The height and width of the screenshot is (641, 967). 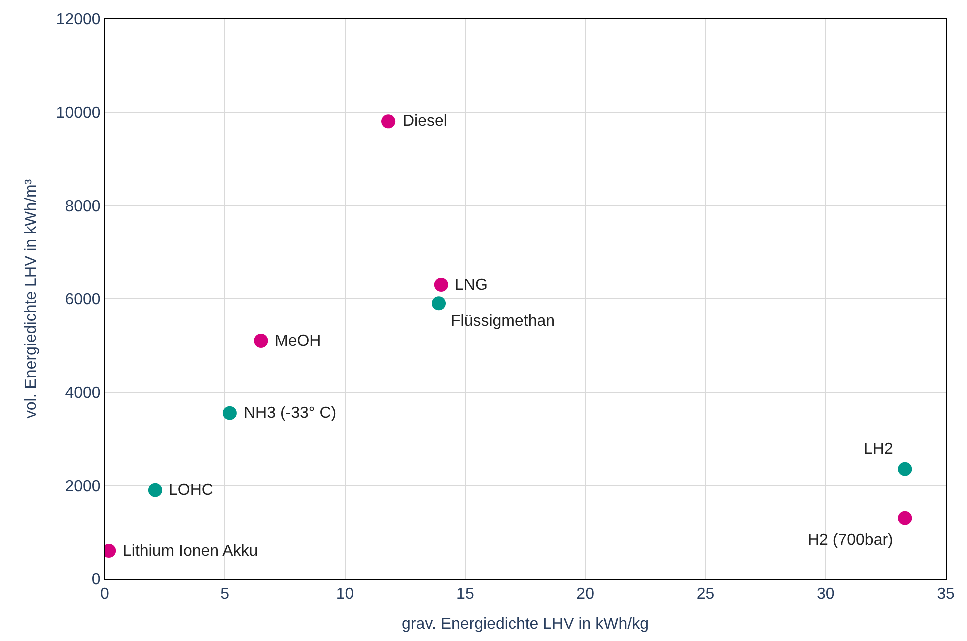 I want to click on annotation: Flüssigmethan, so click(x=503, y=321).